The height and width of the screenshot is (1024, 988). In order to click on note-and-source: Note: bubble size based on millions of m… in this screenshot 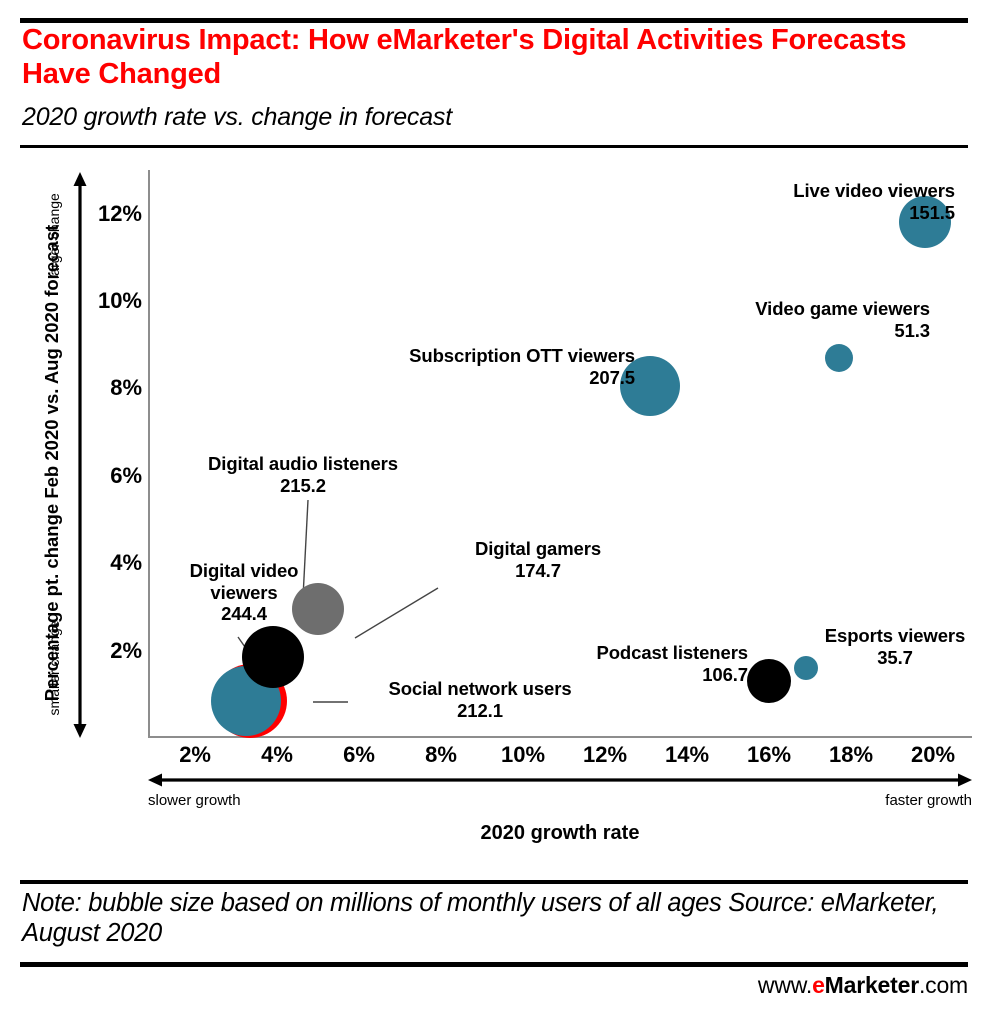, I will do `click(480, 918)`.